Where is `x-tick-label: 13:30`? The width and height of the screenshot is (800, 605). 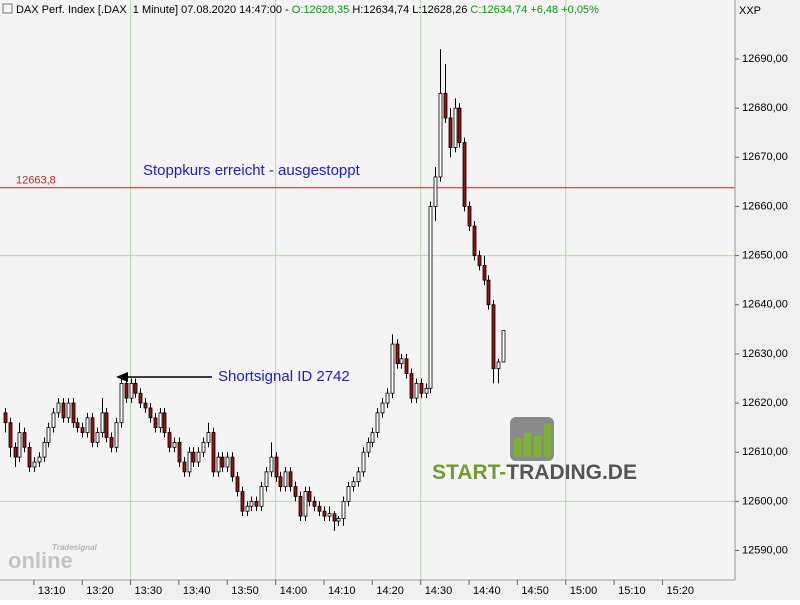 x-tick-label: 13:30 is located at coordinates (149, 591).